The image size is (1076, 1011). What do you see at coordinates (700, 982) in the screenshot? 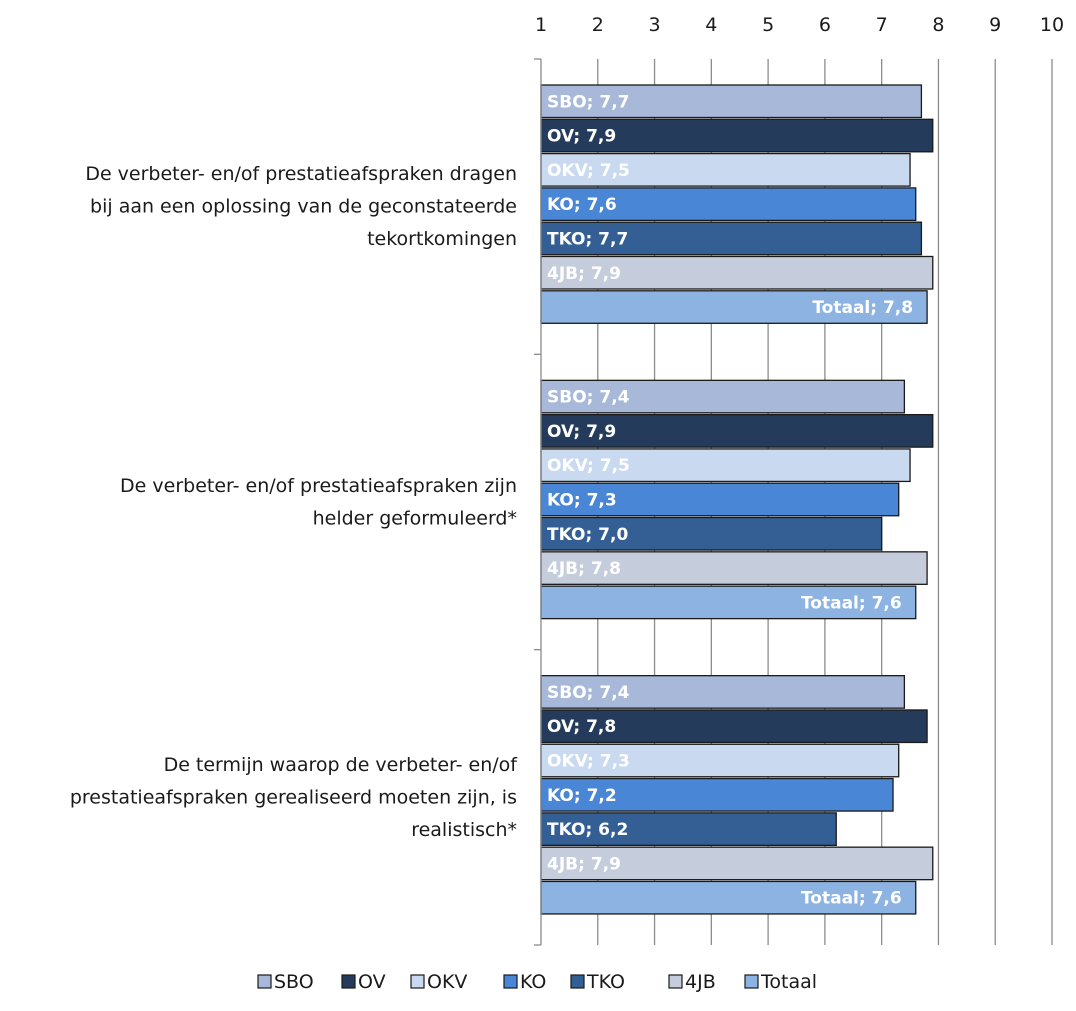
I see `legend-label: 4JB` at bounding box center [700, 982].